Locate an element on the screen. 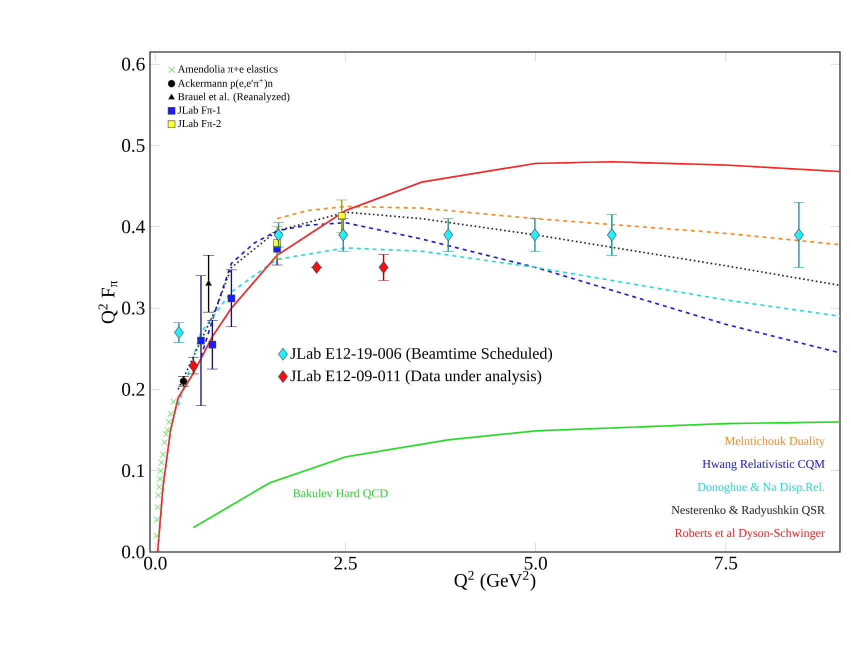 Image resolution: width=851 pixels, height=650 pixels. x-tick-label: 2.5 is located at coordinates (345, 563).